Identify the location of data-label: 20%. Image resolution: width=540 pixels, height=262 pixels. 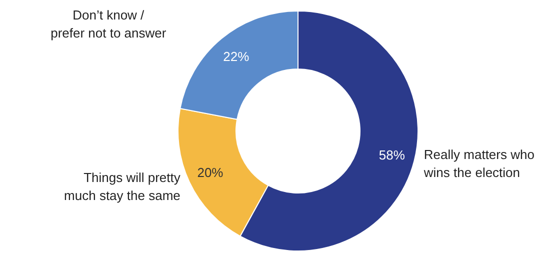
(210, 172).